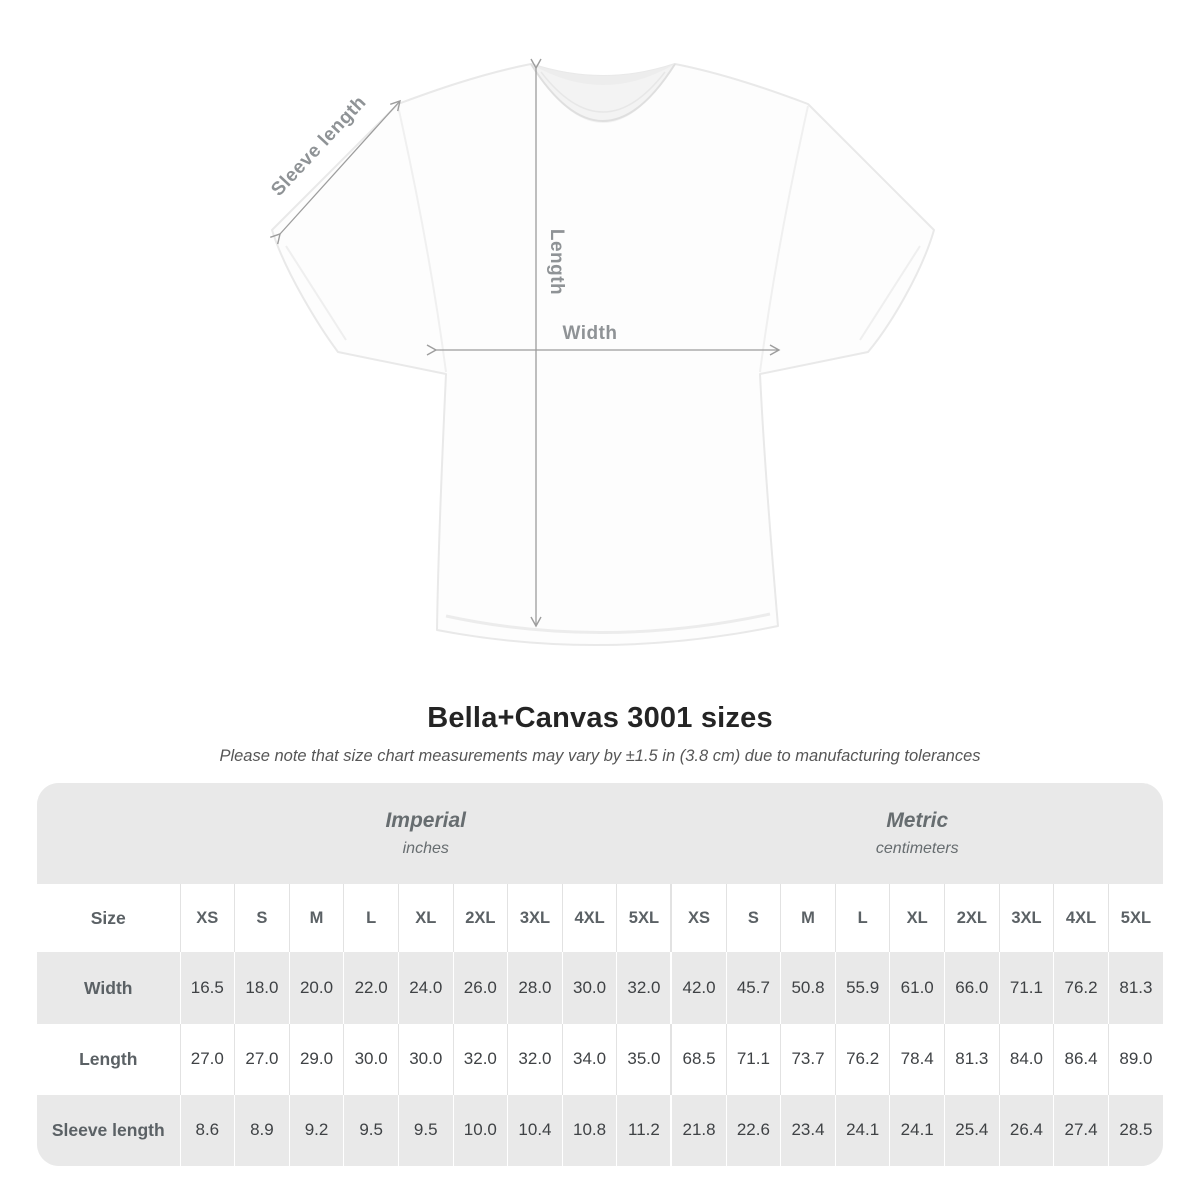 Image resolution: width=1200 pixels, height=1200 pixels. Describe the element at coordinates (316, 988) in the screenshot. I see `value-cell: 20.0` at that location.